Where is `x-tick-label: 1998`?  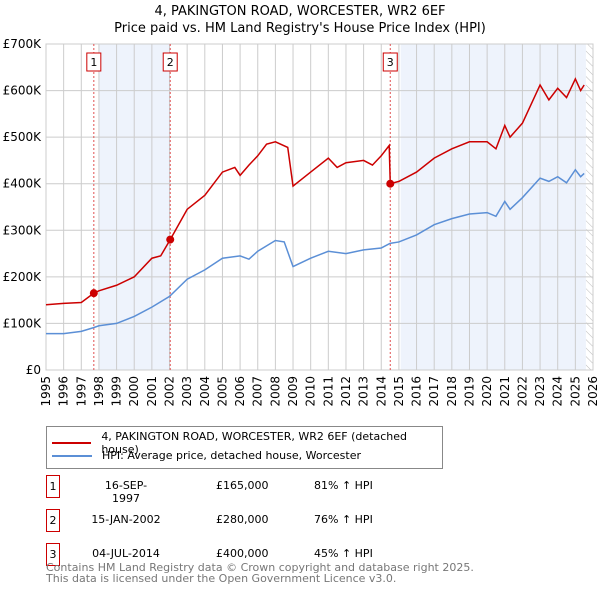 x-tick-label: 1998 is located at coordinates (99, 391).